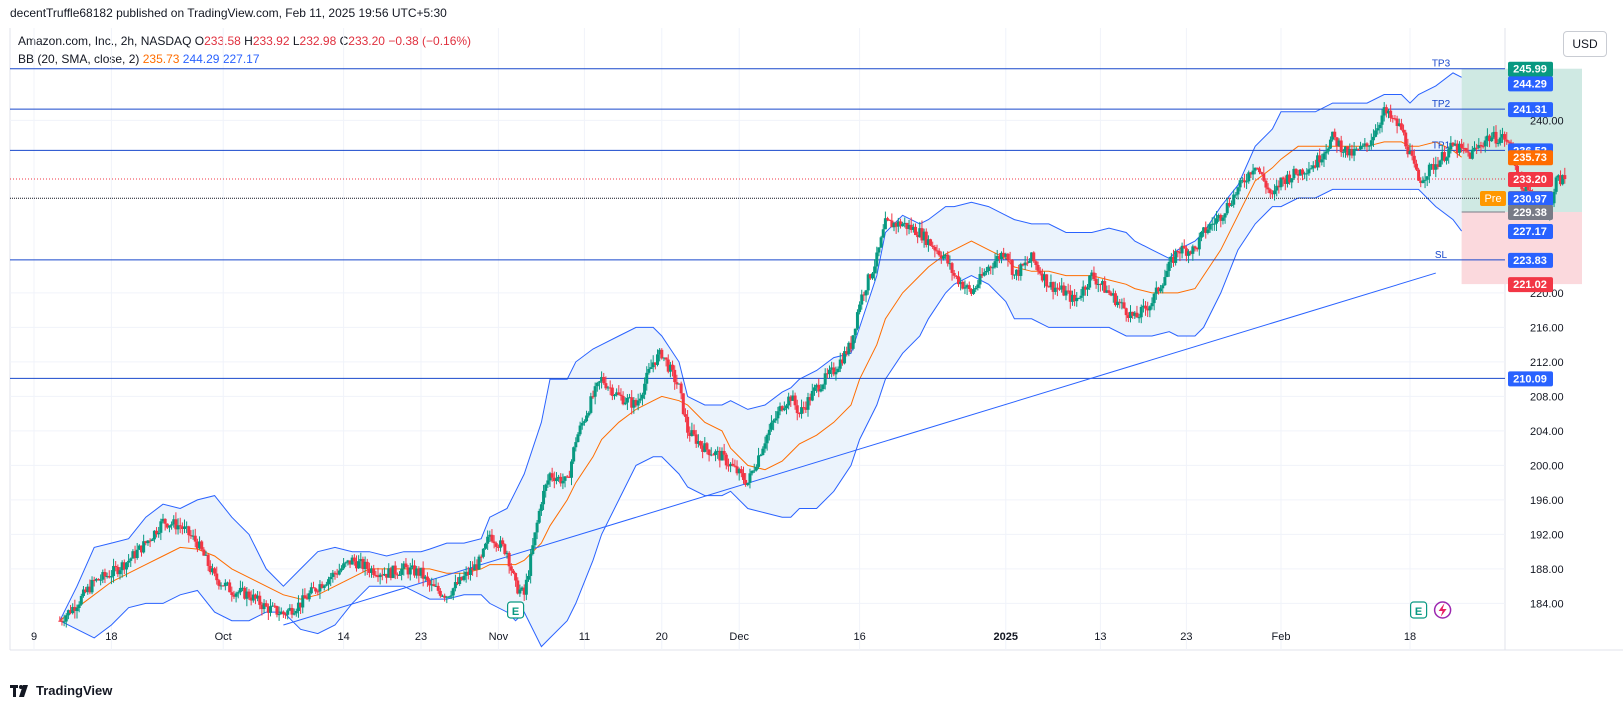  Describe the element at coordinates (723, 637) in the screenshot. I see `time-axis: 9 18 Oct 14 23 Nov 11 20 Dec 16 2025 13 23 Feb 18` at that location.